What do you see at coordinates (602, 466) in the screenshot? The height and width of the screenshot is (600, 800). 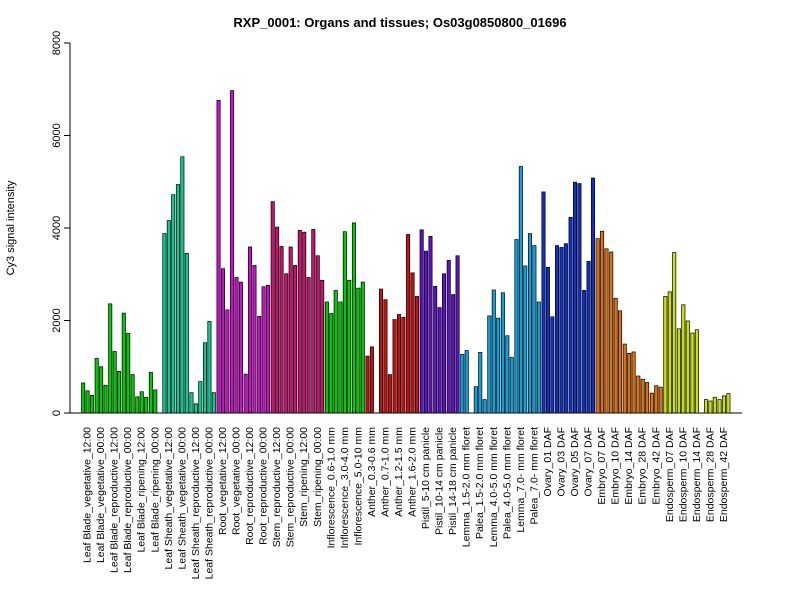 I see `category-label: Embryo_07 DAF` at bounding box center [602, 466].